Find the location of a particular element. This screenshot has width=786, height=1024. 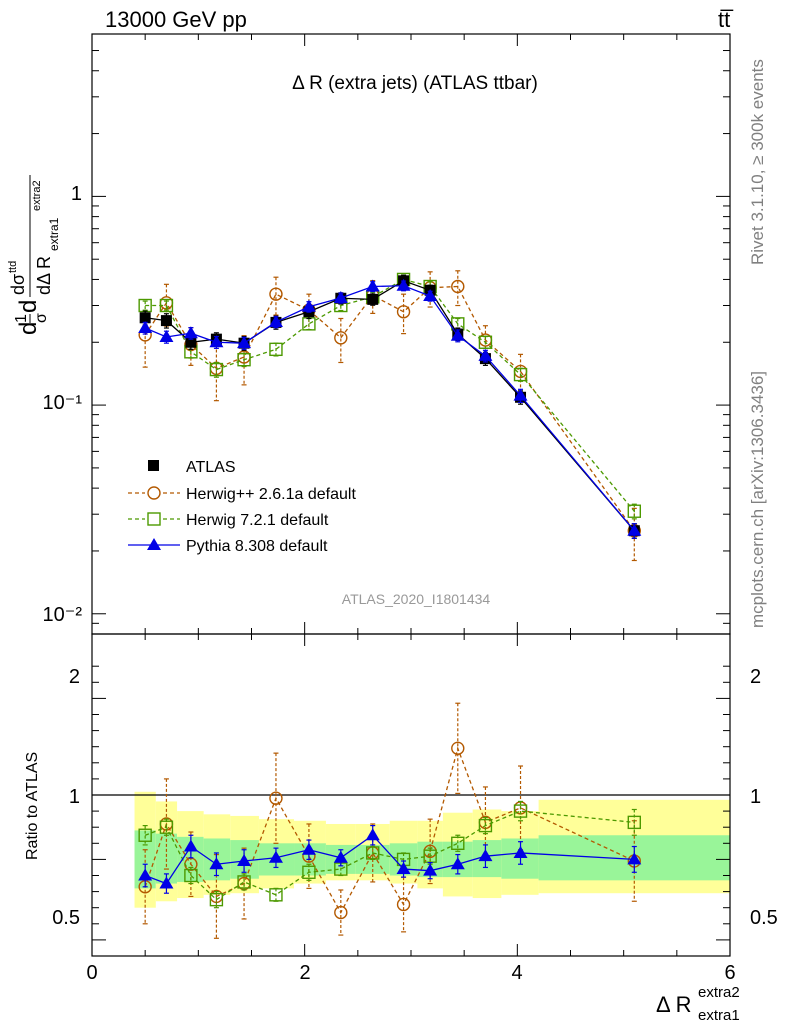

side-text-top: Rivet 3.1.10, ≥ 300k events is located at coordinates (757, 162).